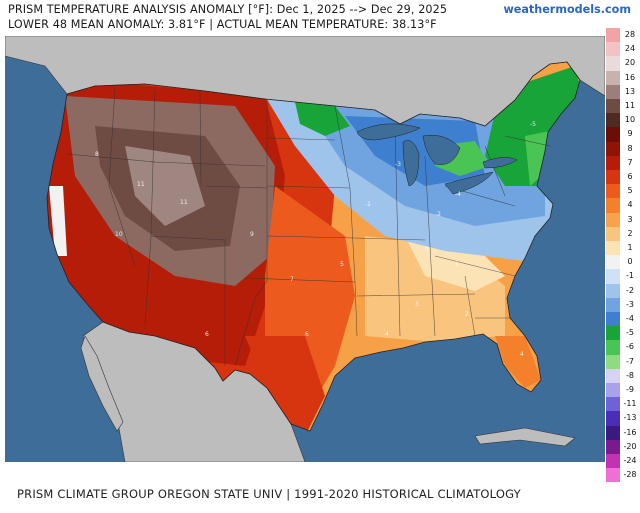 The image size is (640, 513). I want to click on legend-label: -13, so click(630, 418).